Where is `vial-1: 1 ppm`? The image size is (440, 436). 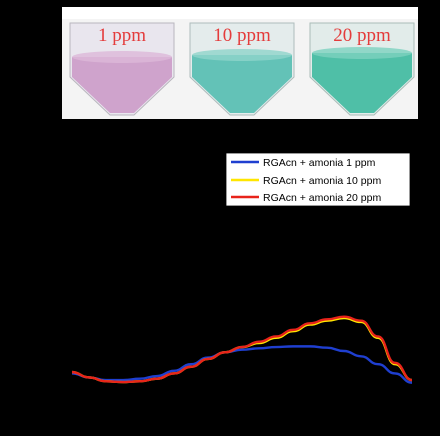 vial-1: 1 ppm is located at coordinates (122, 69).